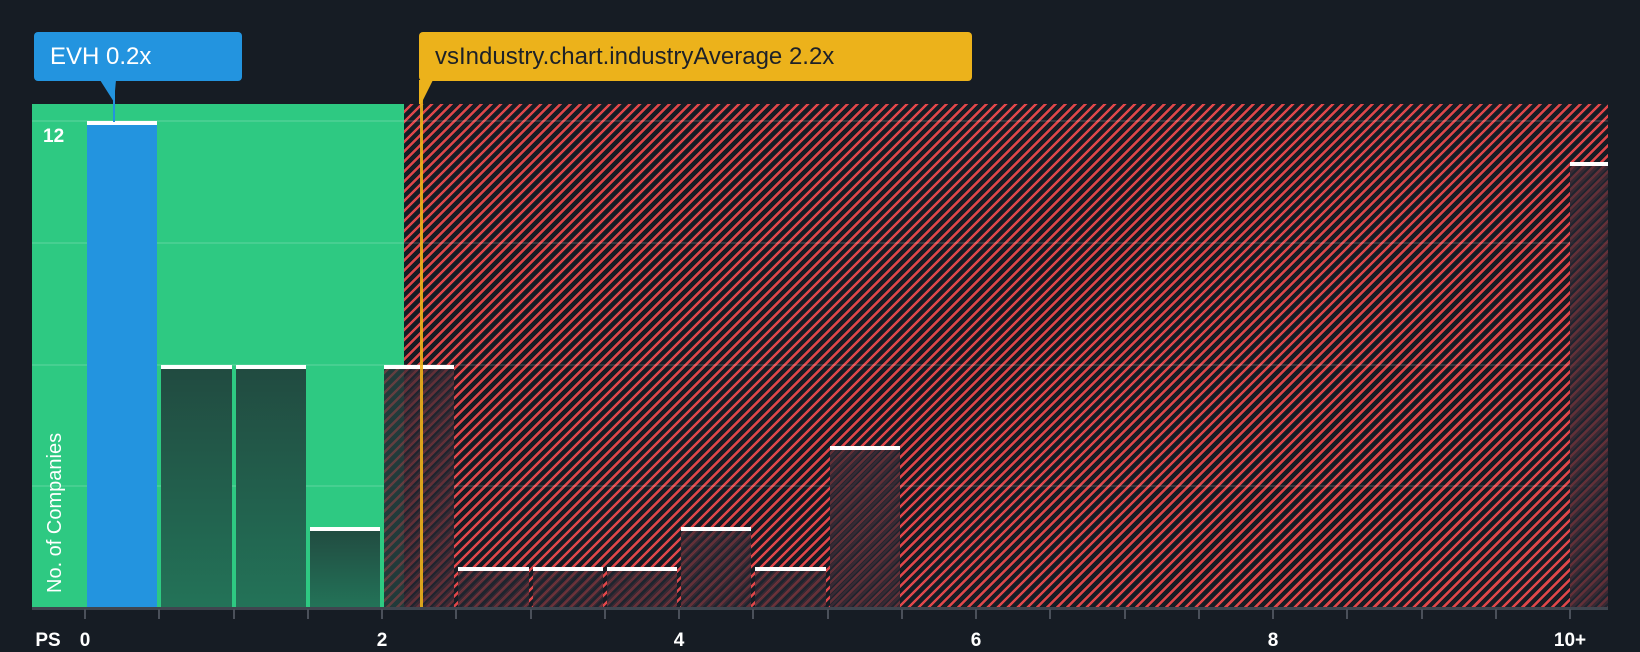 This screenshot has height=652, width=1640. Describe the element at coordinates (679, 640) in the screenshot. I see `x-axis-label: 4` at that location.